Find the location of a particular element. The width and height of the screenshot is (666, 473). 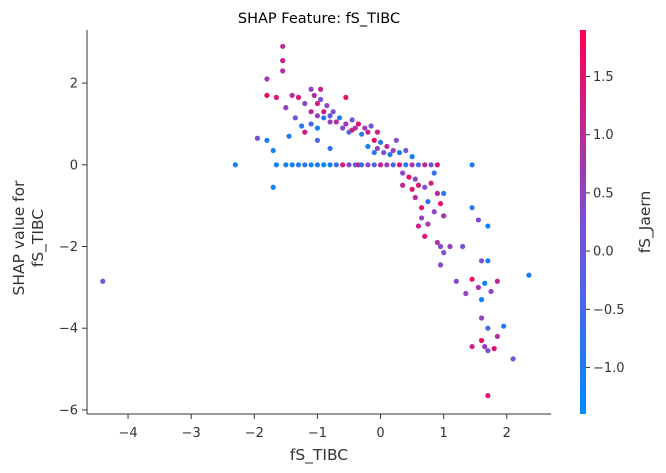

y-ticks: −6 −4 −2 0 2 is located at coordinates (73, 247).